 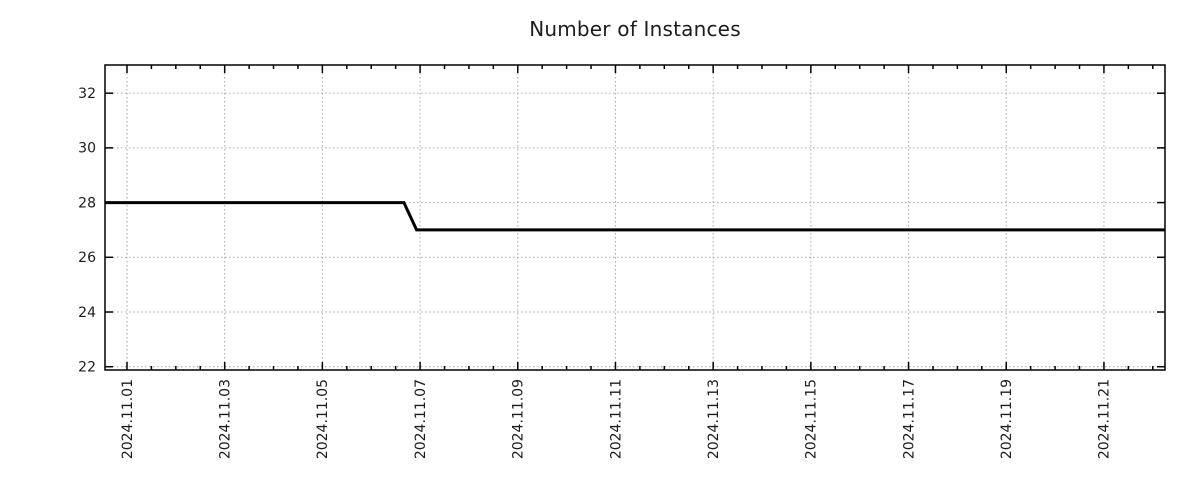 What do you see at coordinates (812, 419) in the screenshot?
I see `x-tick-label: 2024.11.15` at bounding box center [812, 419].